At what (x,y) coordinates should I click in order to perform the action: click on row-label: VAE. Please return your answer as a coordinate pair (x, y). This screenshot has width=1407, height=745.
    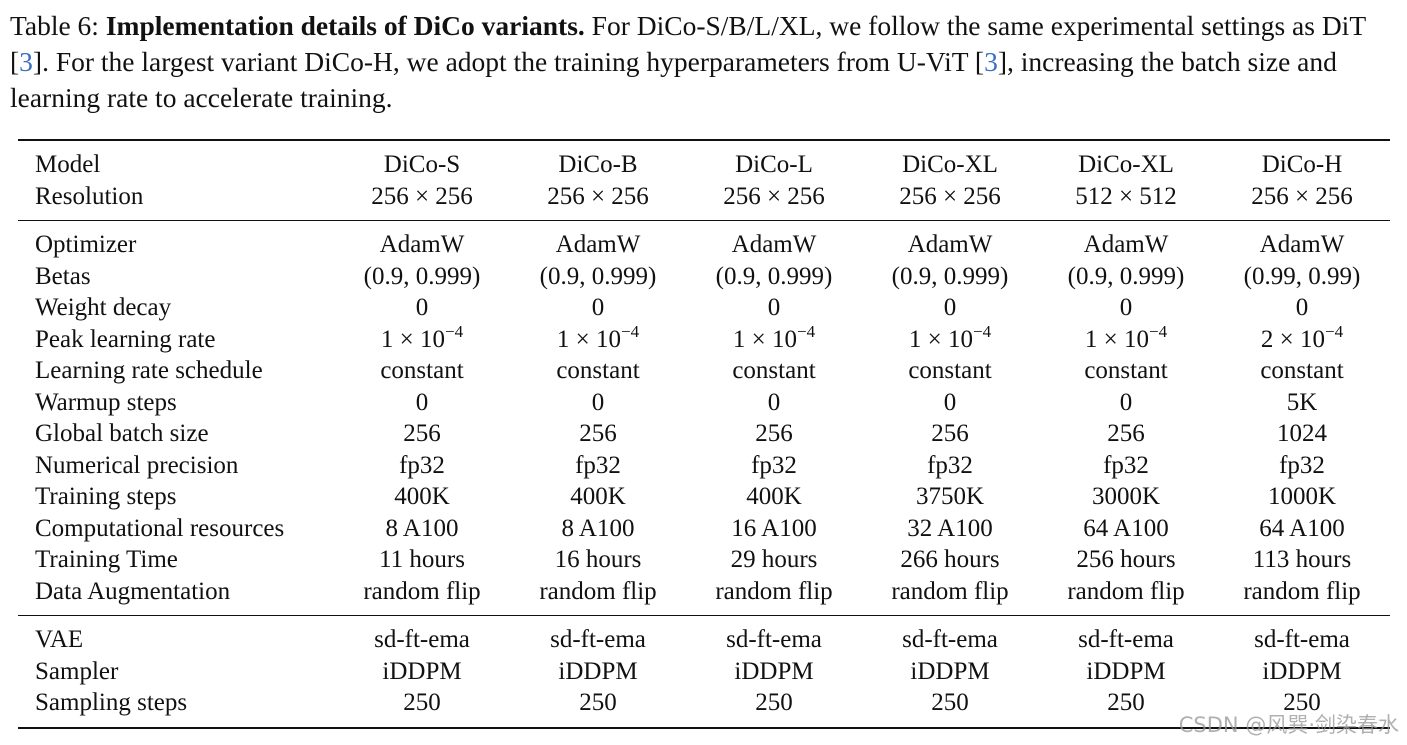
    Looking at the image, I should click on (176, 635).